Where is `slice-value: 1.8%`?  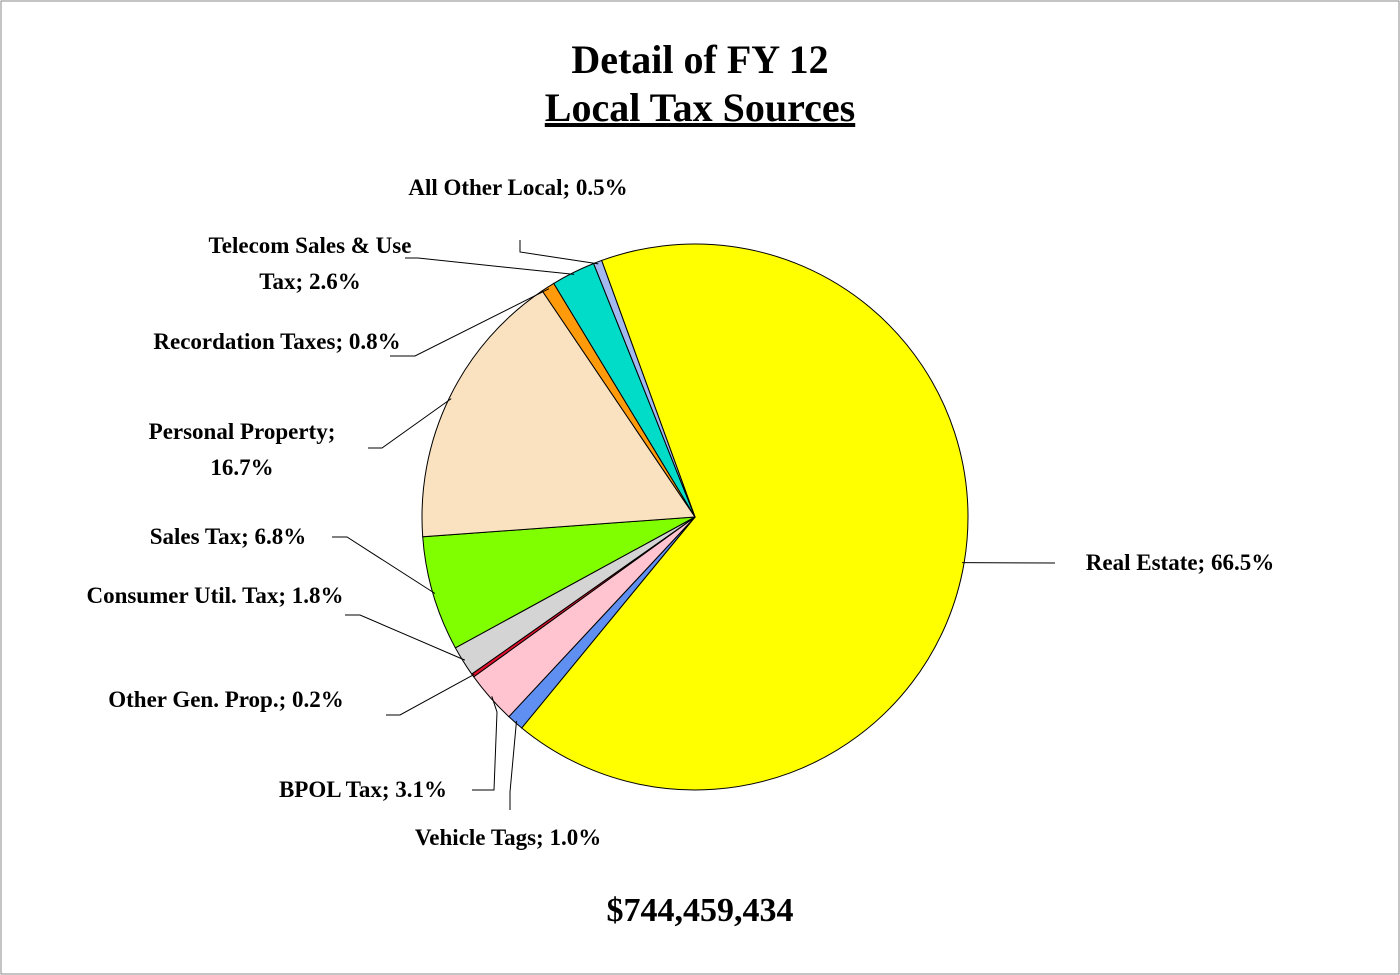
slice-value: 1.8% is located at coordinates (317, 595).